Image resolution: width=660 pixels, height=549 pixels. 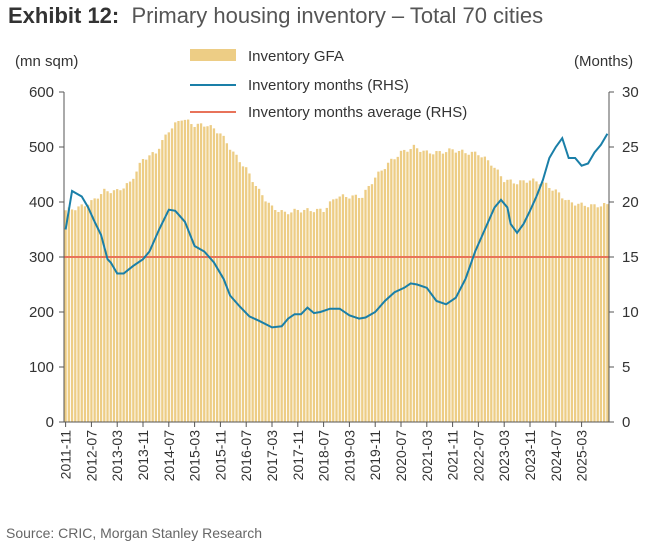 What do you see at coordinates (46, 61) in the screenshot?
I see `left-axis-unit: (mn sqm)` at bounding box center [46, 61].